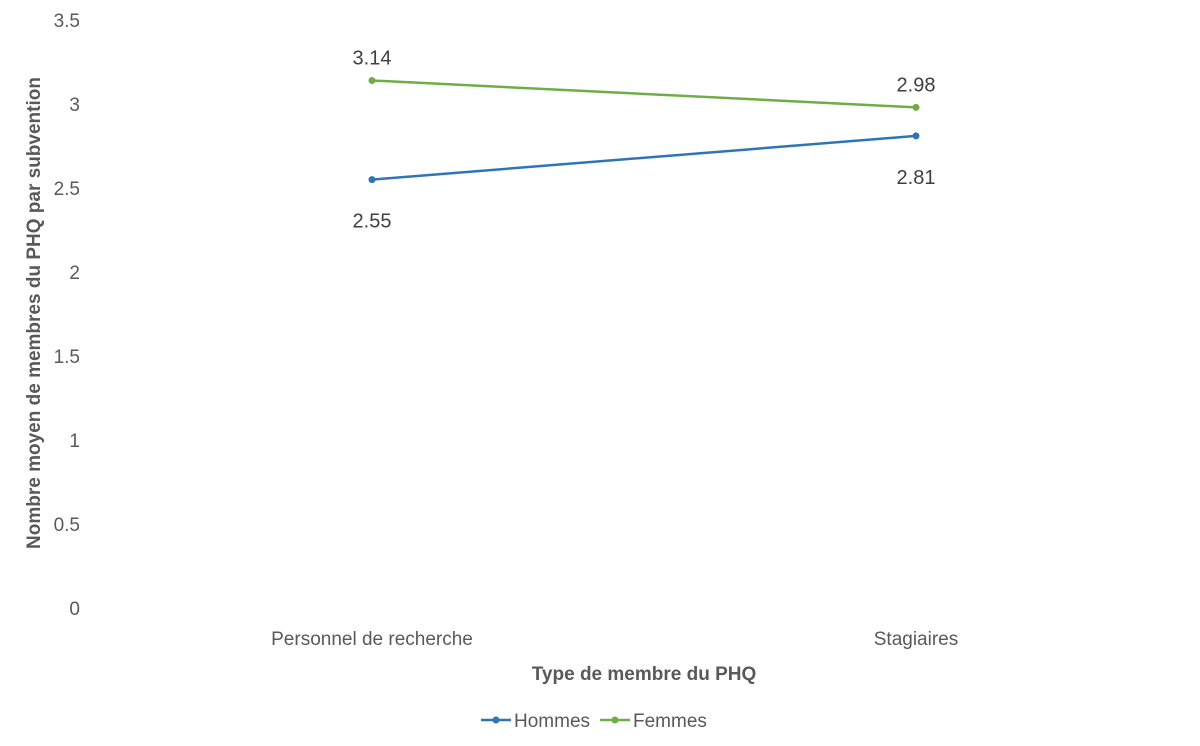 This screenshot has height=746, width=1200. What do you see at coordinates (372, 222) in the screenshot?
I see `data-label: 2.55` at bounding box center [372, 222].